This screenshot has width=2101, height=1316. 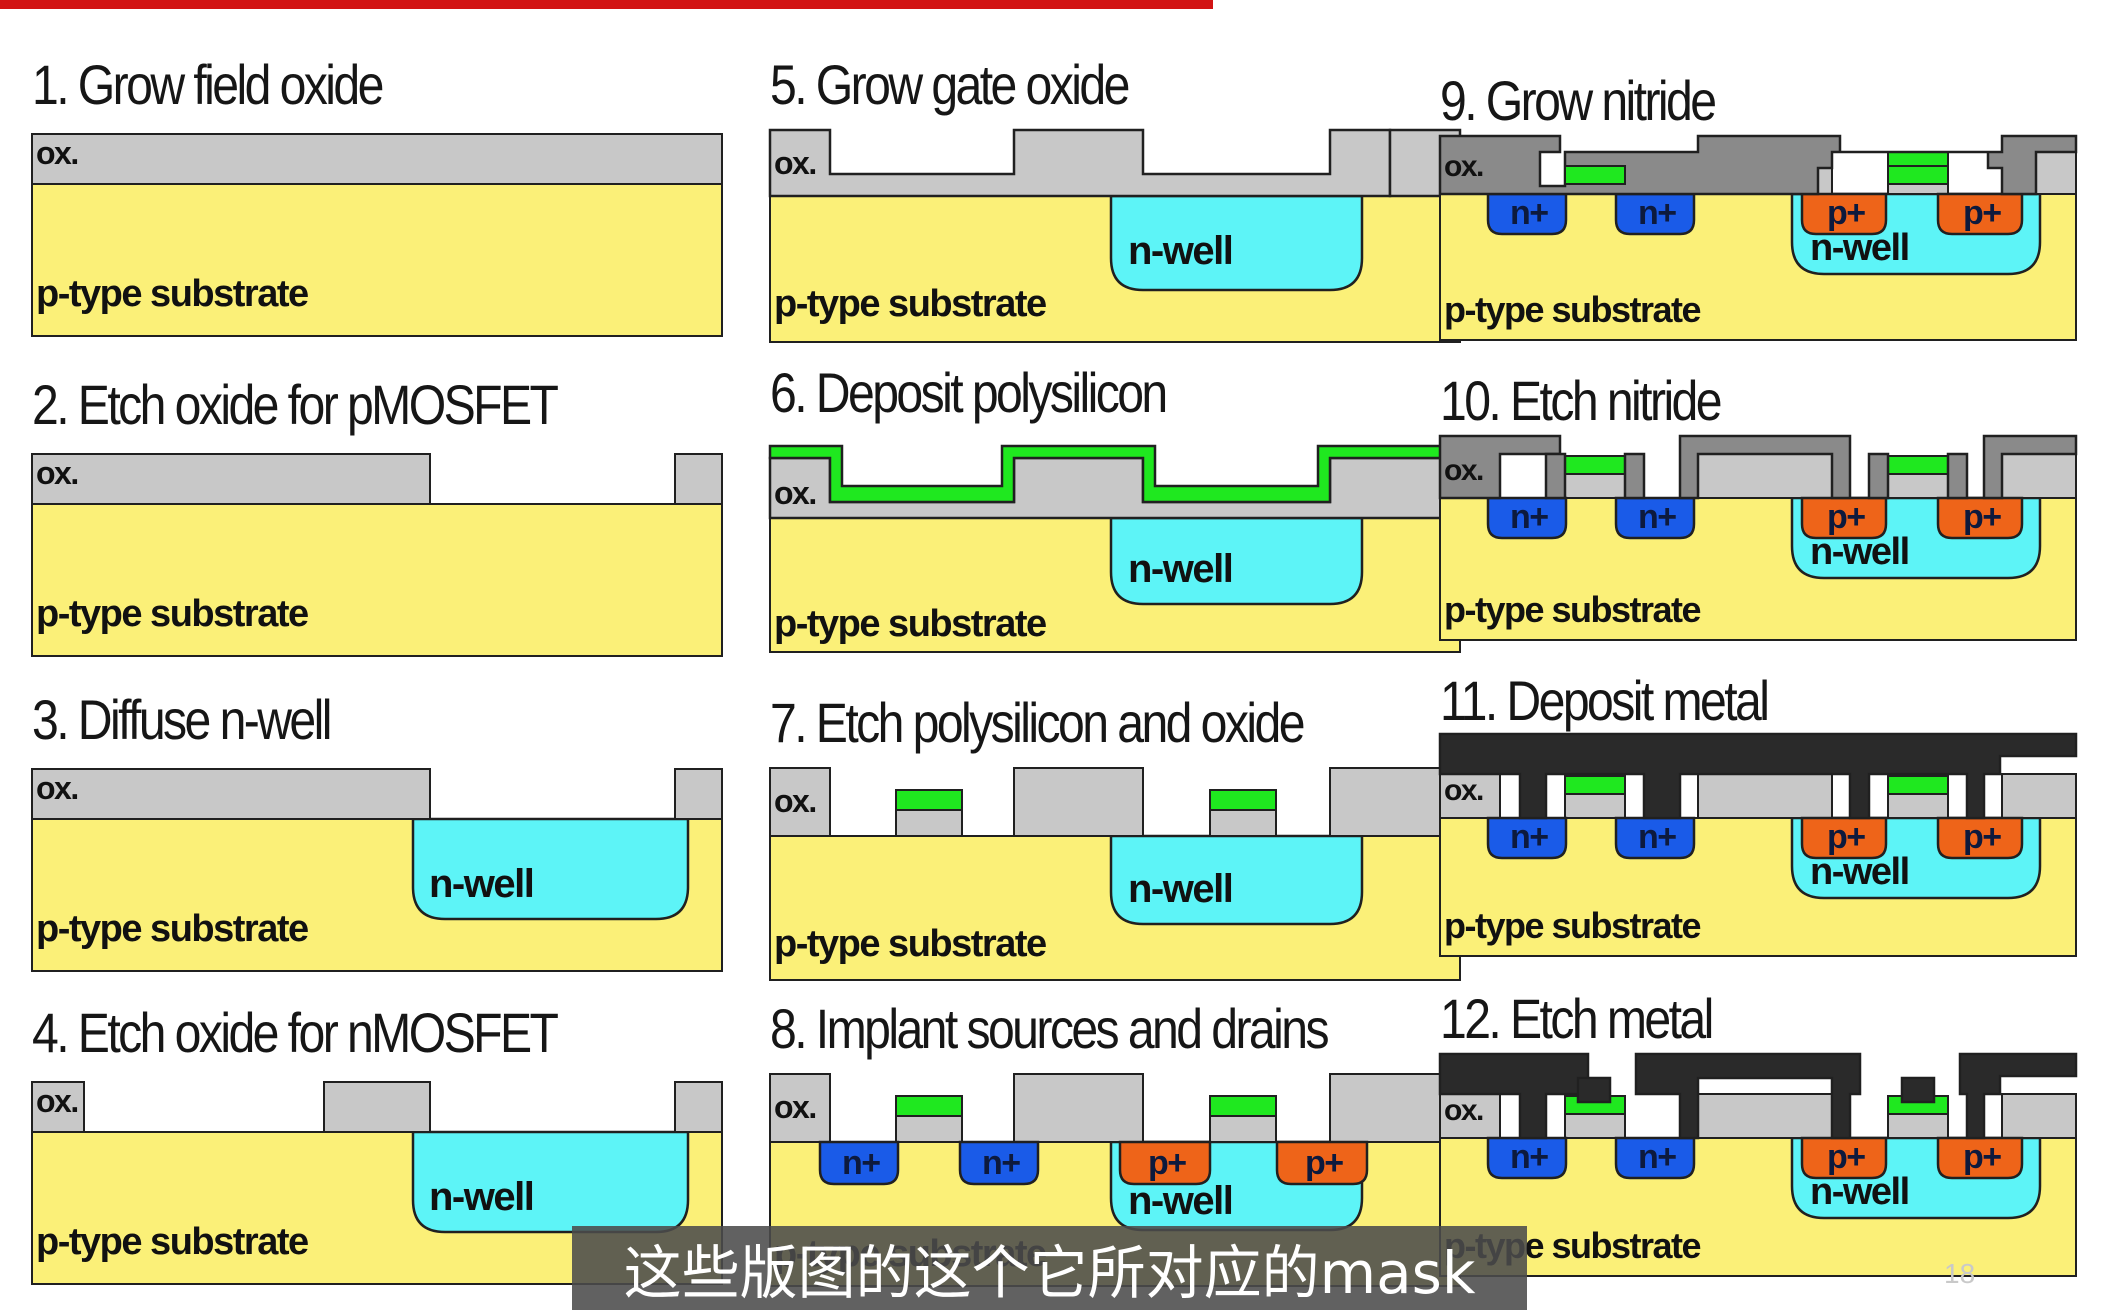 What do you see at coordinates (208, 84) in the screenshot?
I see `step-1-title: 1. Grow field oxide` at bounding box center [208, 84].